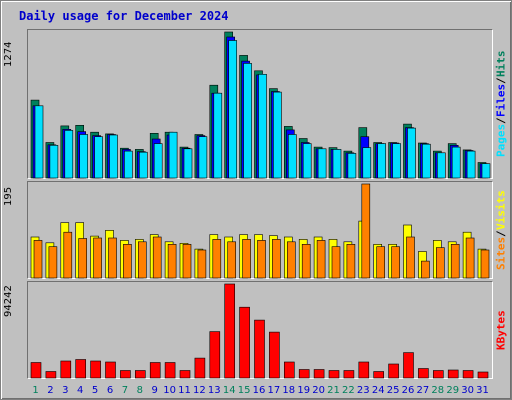 Image resolution: width=512 pixels, height=400 pixels. What do you see at coordinates (318, 390) in the screenshot?
I see `day-label: 20` at bounding box center [318, 390].